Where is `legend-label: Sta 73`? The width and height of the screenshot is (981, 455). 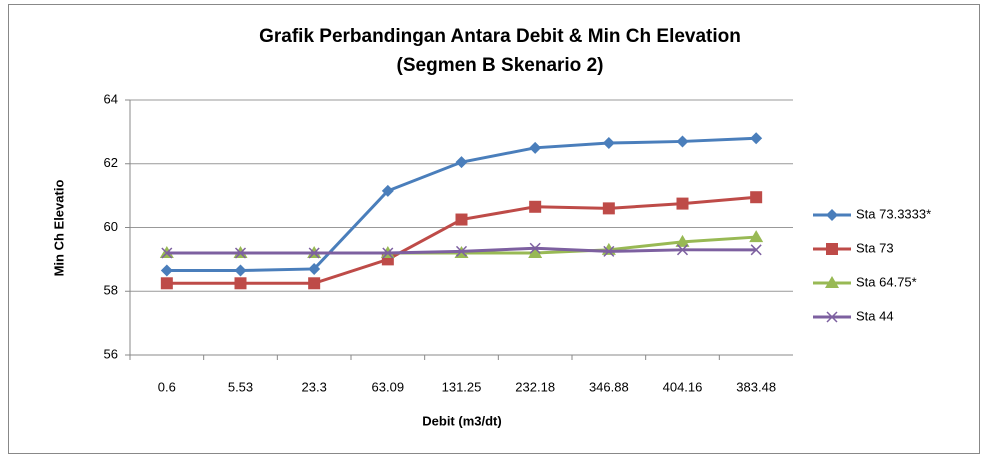 legend-label: Sta 73 is located at coordinates (875, 247).